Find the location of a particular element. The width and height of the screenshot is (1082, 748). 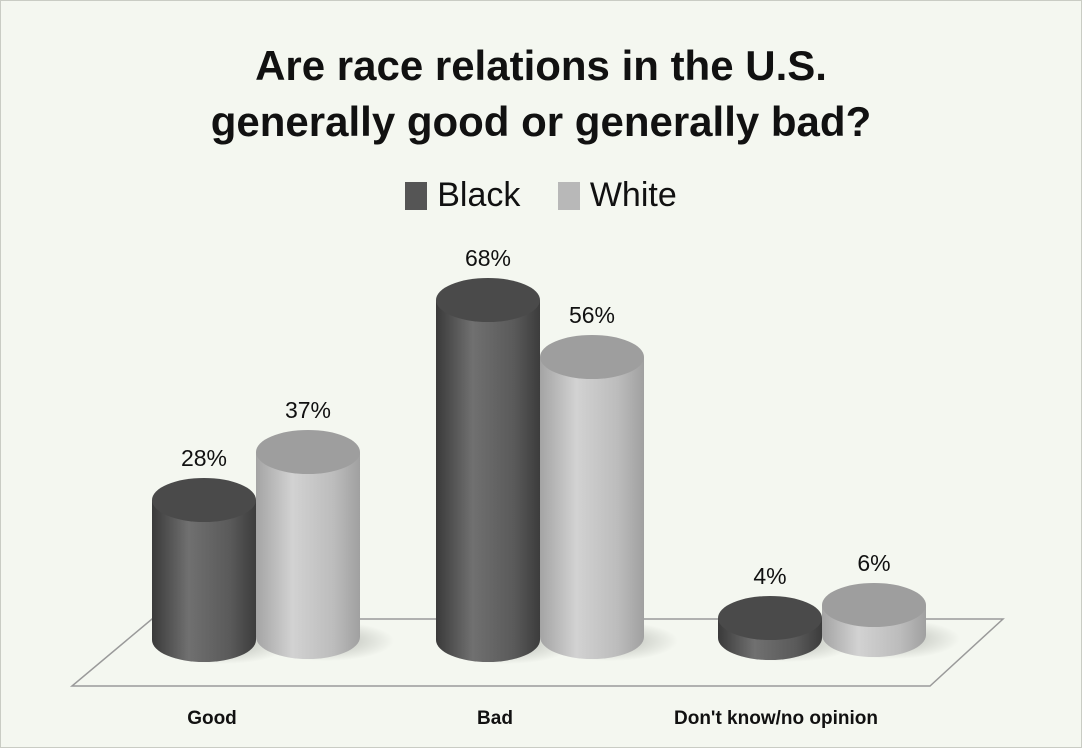

bar-black-don-t-know-no-opinion-top is located at coordinates (770, 618).